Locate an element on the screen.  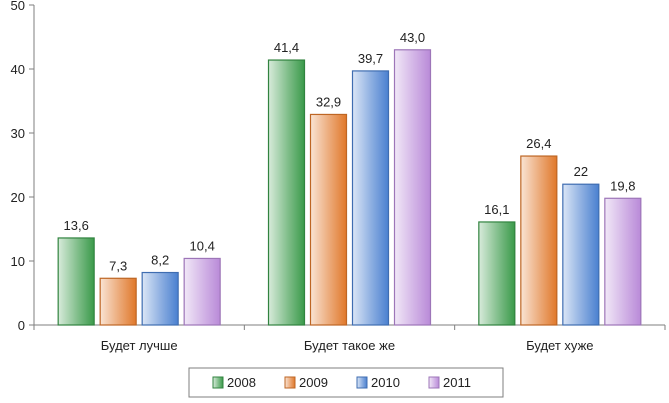
y-axis-ticks: 0 10 20 30 40 50 is located at coordinates (22, 166).